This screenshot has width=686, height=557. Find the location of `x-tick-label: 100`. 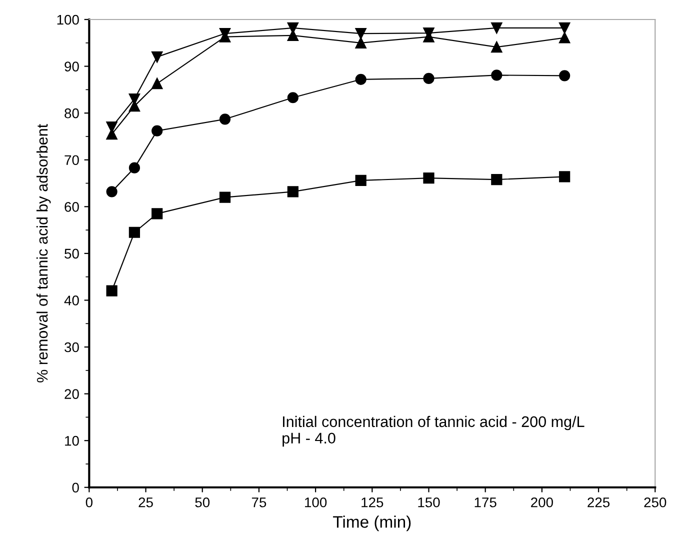

x-tick-label: 100 is located at coordinates (316, 502).